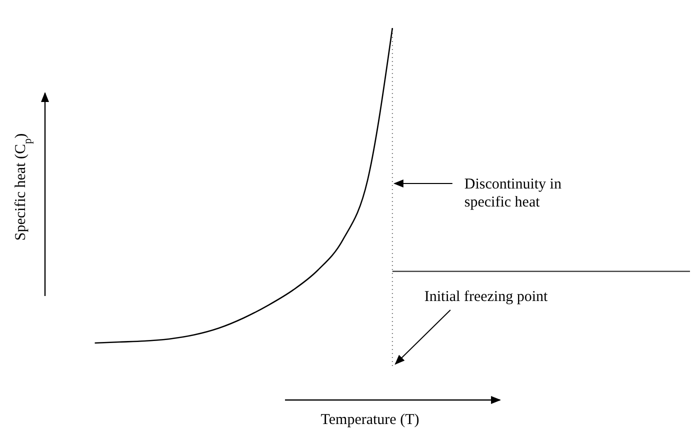 This screenshot has width=695, height=432. Describe the element at coordinates (513, 193) in the screenshot. I see `annotation: Discontinuity in specific heat` at that location.